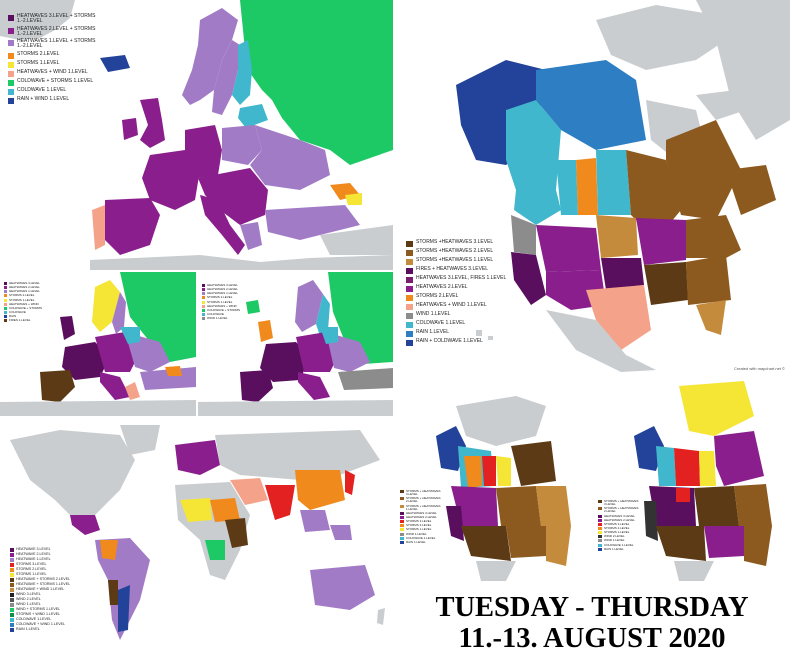  What do you see at coordinates (290, 157) in the screenshot?
I see `belarus-ukraine-region` at bounding box center [290, 157].